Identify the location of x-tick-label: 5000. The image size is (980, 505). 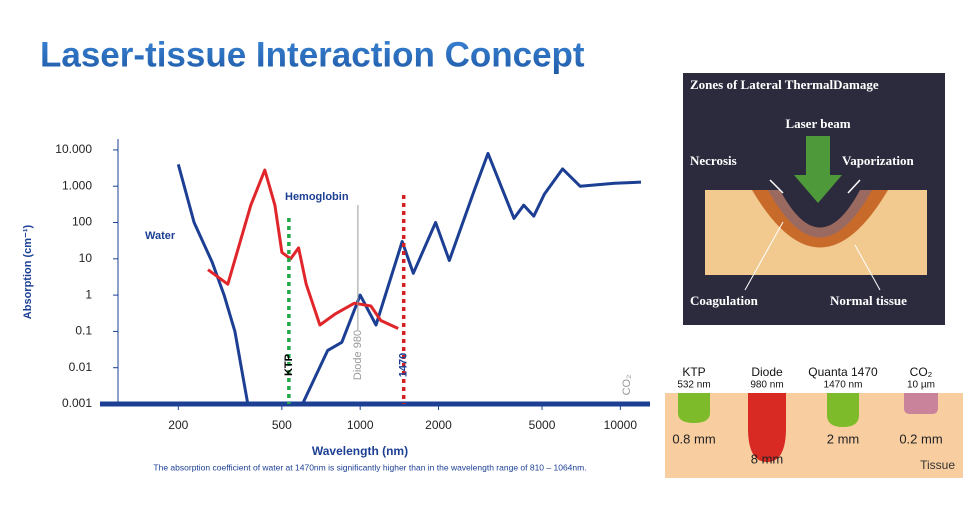
(542, 425).